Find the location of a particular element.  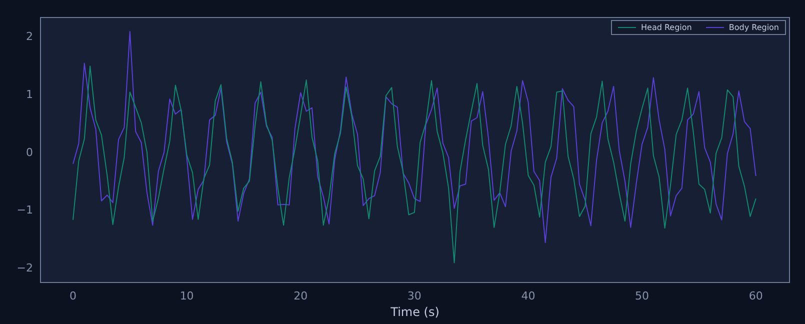

legend-label: Head Region is located at coordinates (666, 27).